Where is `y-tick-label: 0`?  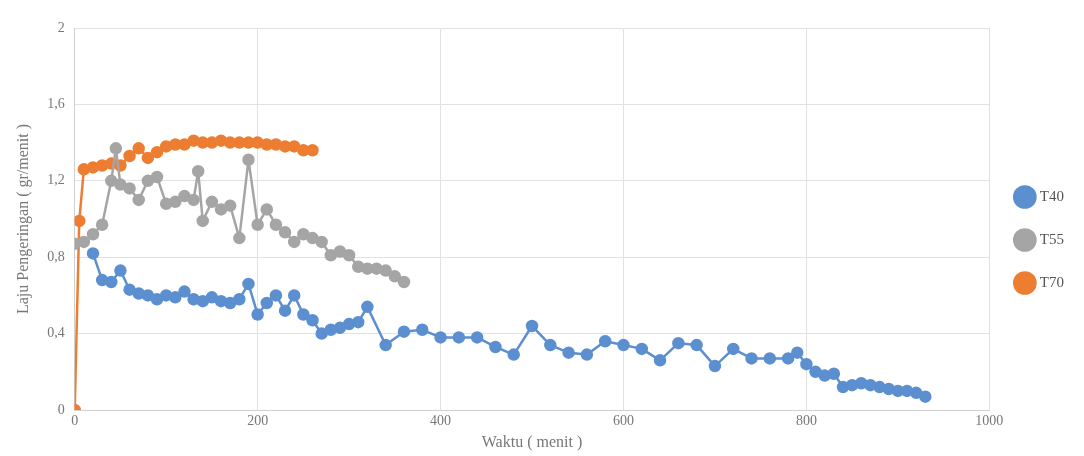 y-tick-label: 0 is located at coordinates (61, 409).